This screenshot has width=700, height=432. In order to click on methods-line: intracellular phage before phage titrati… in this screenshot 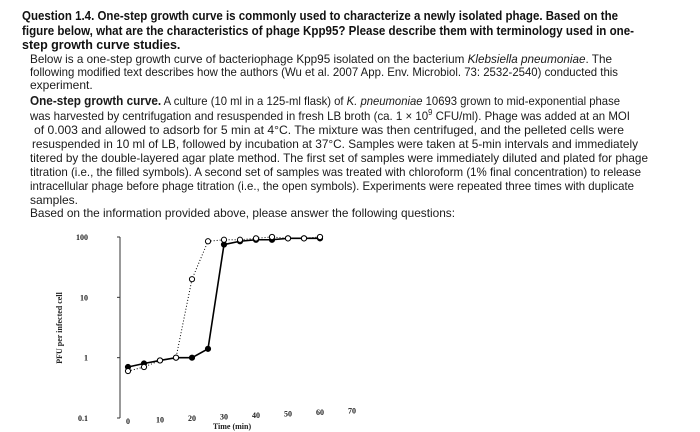, I will do `click(332, 186)`.